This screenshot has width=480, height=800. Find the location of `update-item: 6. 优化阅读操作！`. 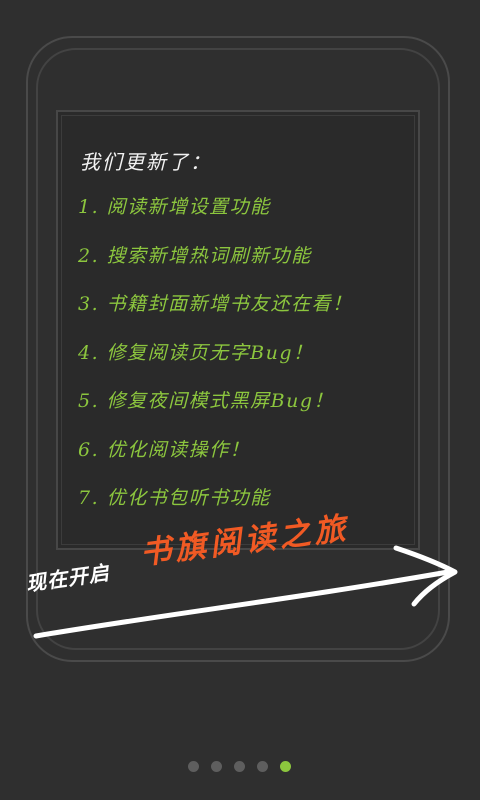

update-item: 6. 优化阅读操作！ is located at coordinates (164, 449).